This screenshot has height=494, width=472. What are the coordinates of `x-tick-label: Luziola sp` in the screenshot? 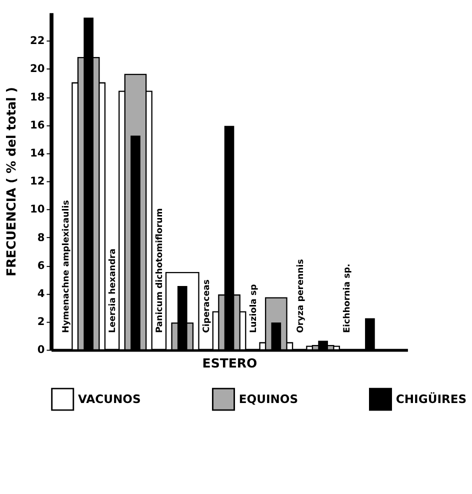 It's located at (253, 308).